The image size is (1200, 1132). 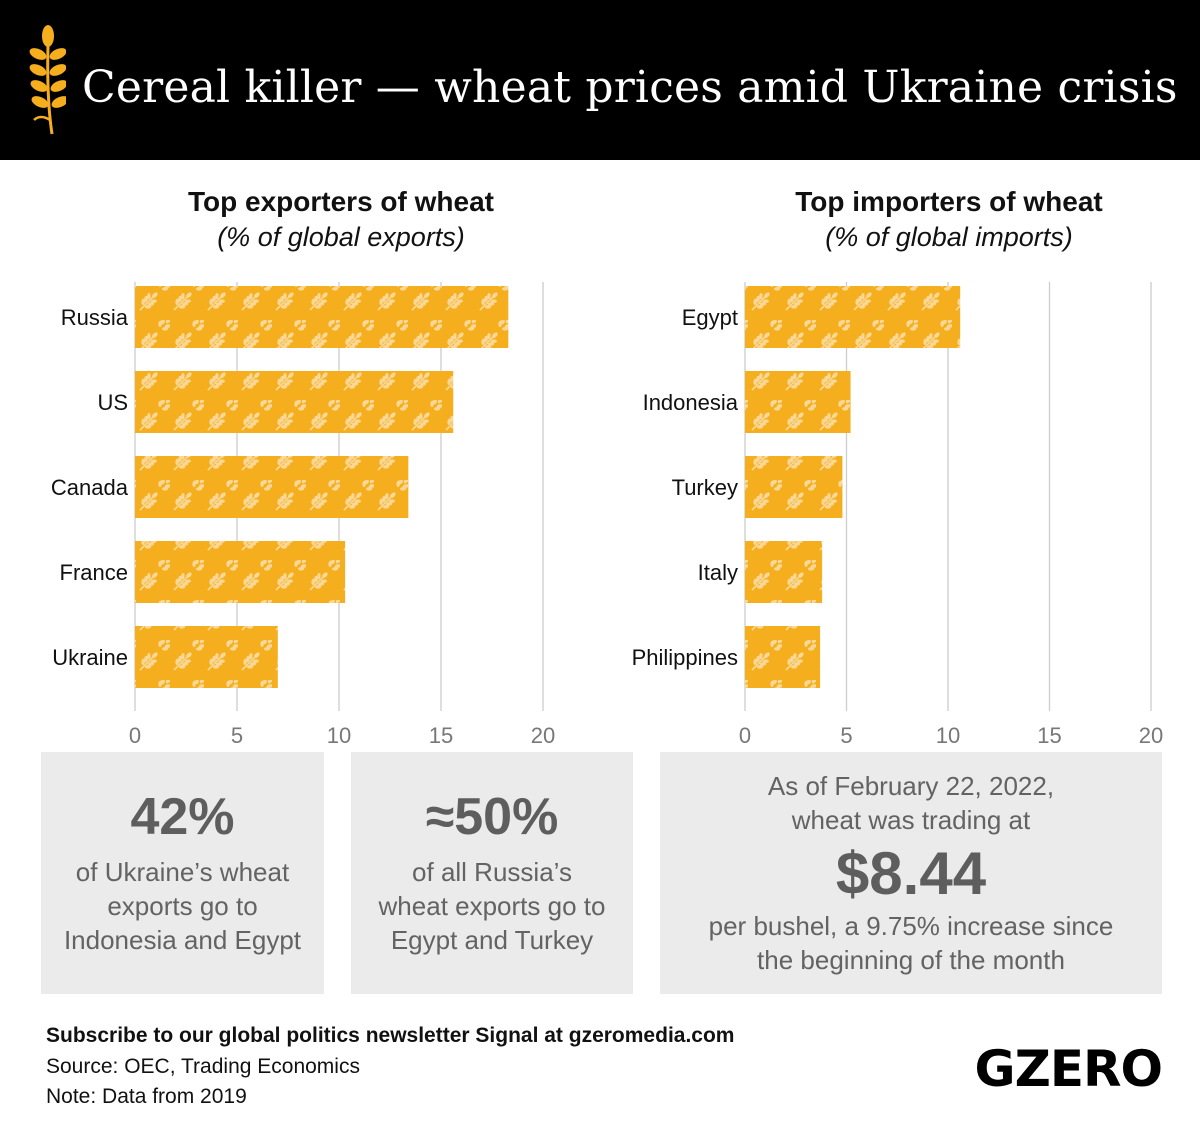 What do you see at coordinates (492, 817) in the screenshot?
I see `stat-value: ≈50%` at bounding box center [492, 817].